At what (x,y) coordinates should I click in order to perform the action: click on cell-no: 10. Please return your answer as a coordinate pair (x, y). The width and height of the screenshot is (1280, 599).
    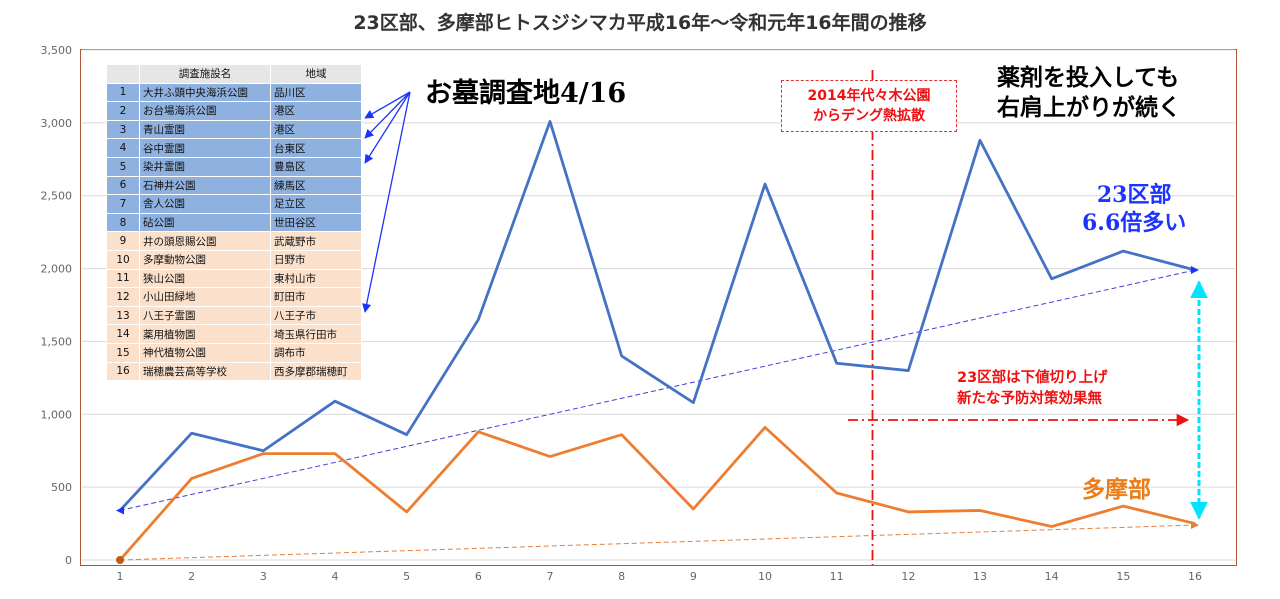
    Looking at the image, I should click on (123, 259).